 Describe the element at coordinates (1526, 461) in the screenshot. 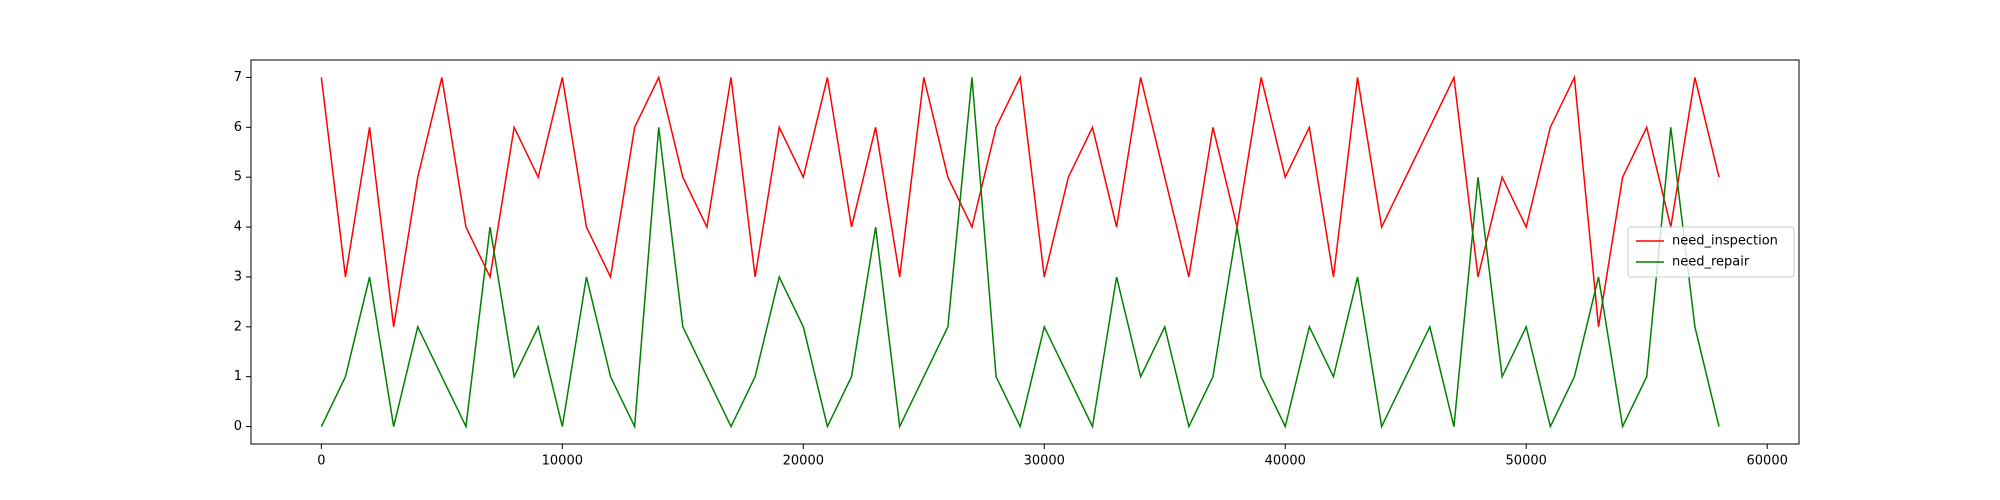

I see `x-tick-label: 50000` at that location.